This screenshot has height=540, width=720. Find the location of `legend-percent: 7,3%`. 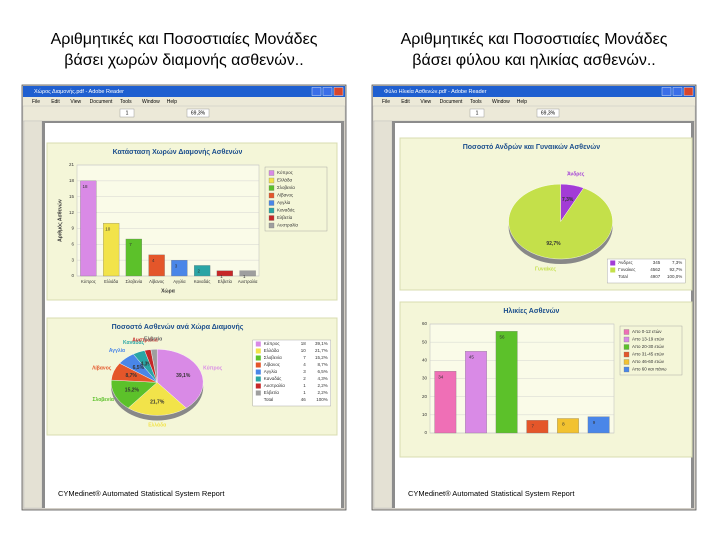

legend-percent: 7,3% is located at coordinates (677, 262).